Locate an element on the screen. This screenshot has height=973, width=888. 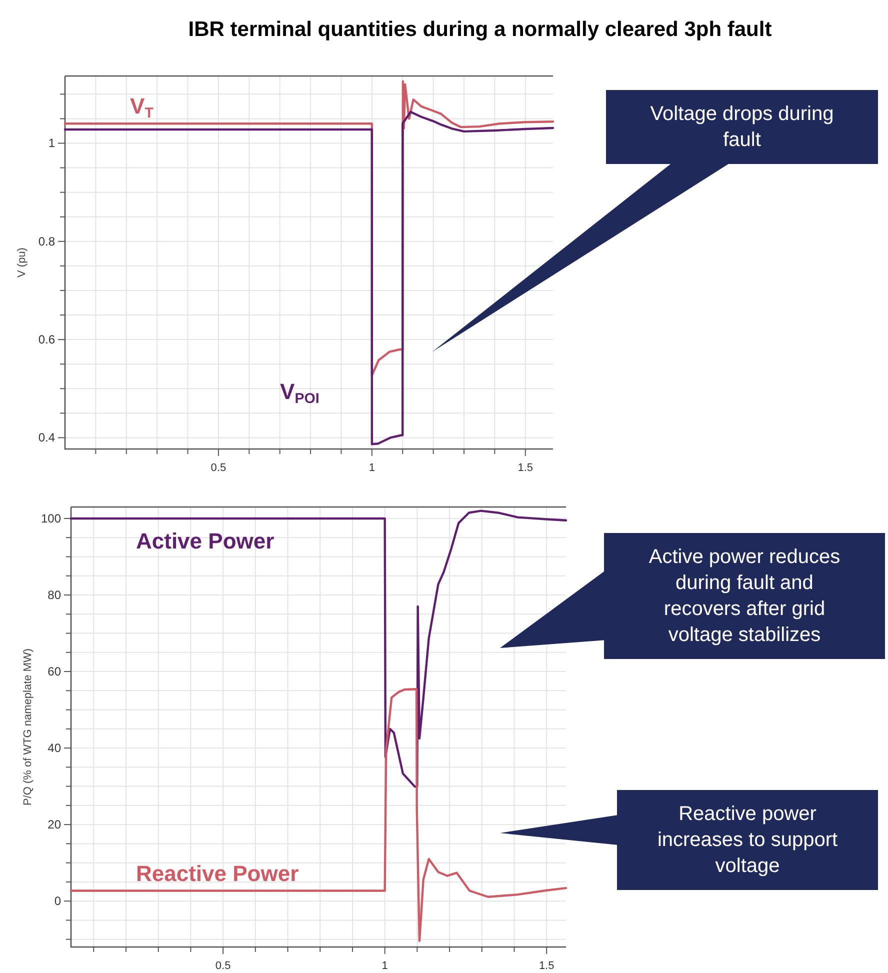
y-tick-label: 0.8 is located at coordinates (47, 241).